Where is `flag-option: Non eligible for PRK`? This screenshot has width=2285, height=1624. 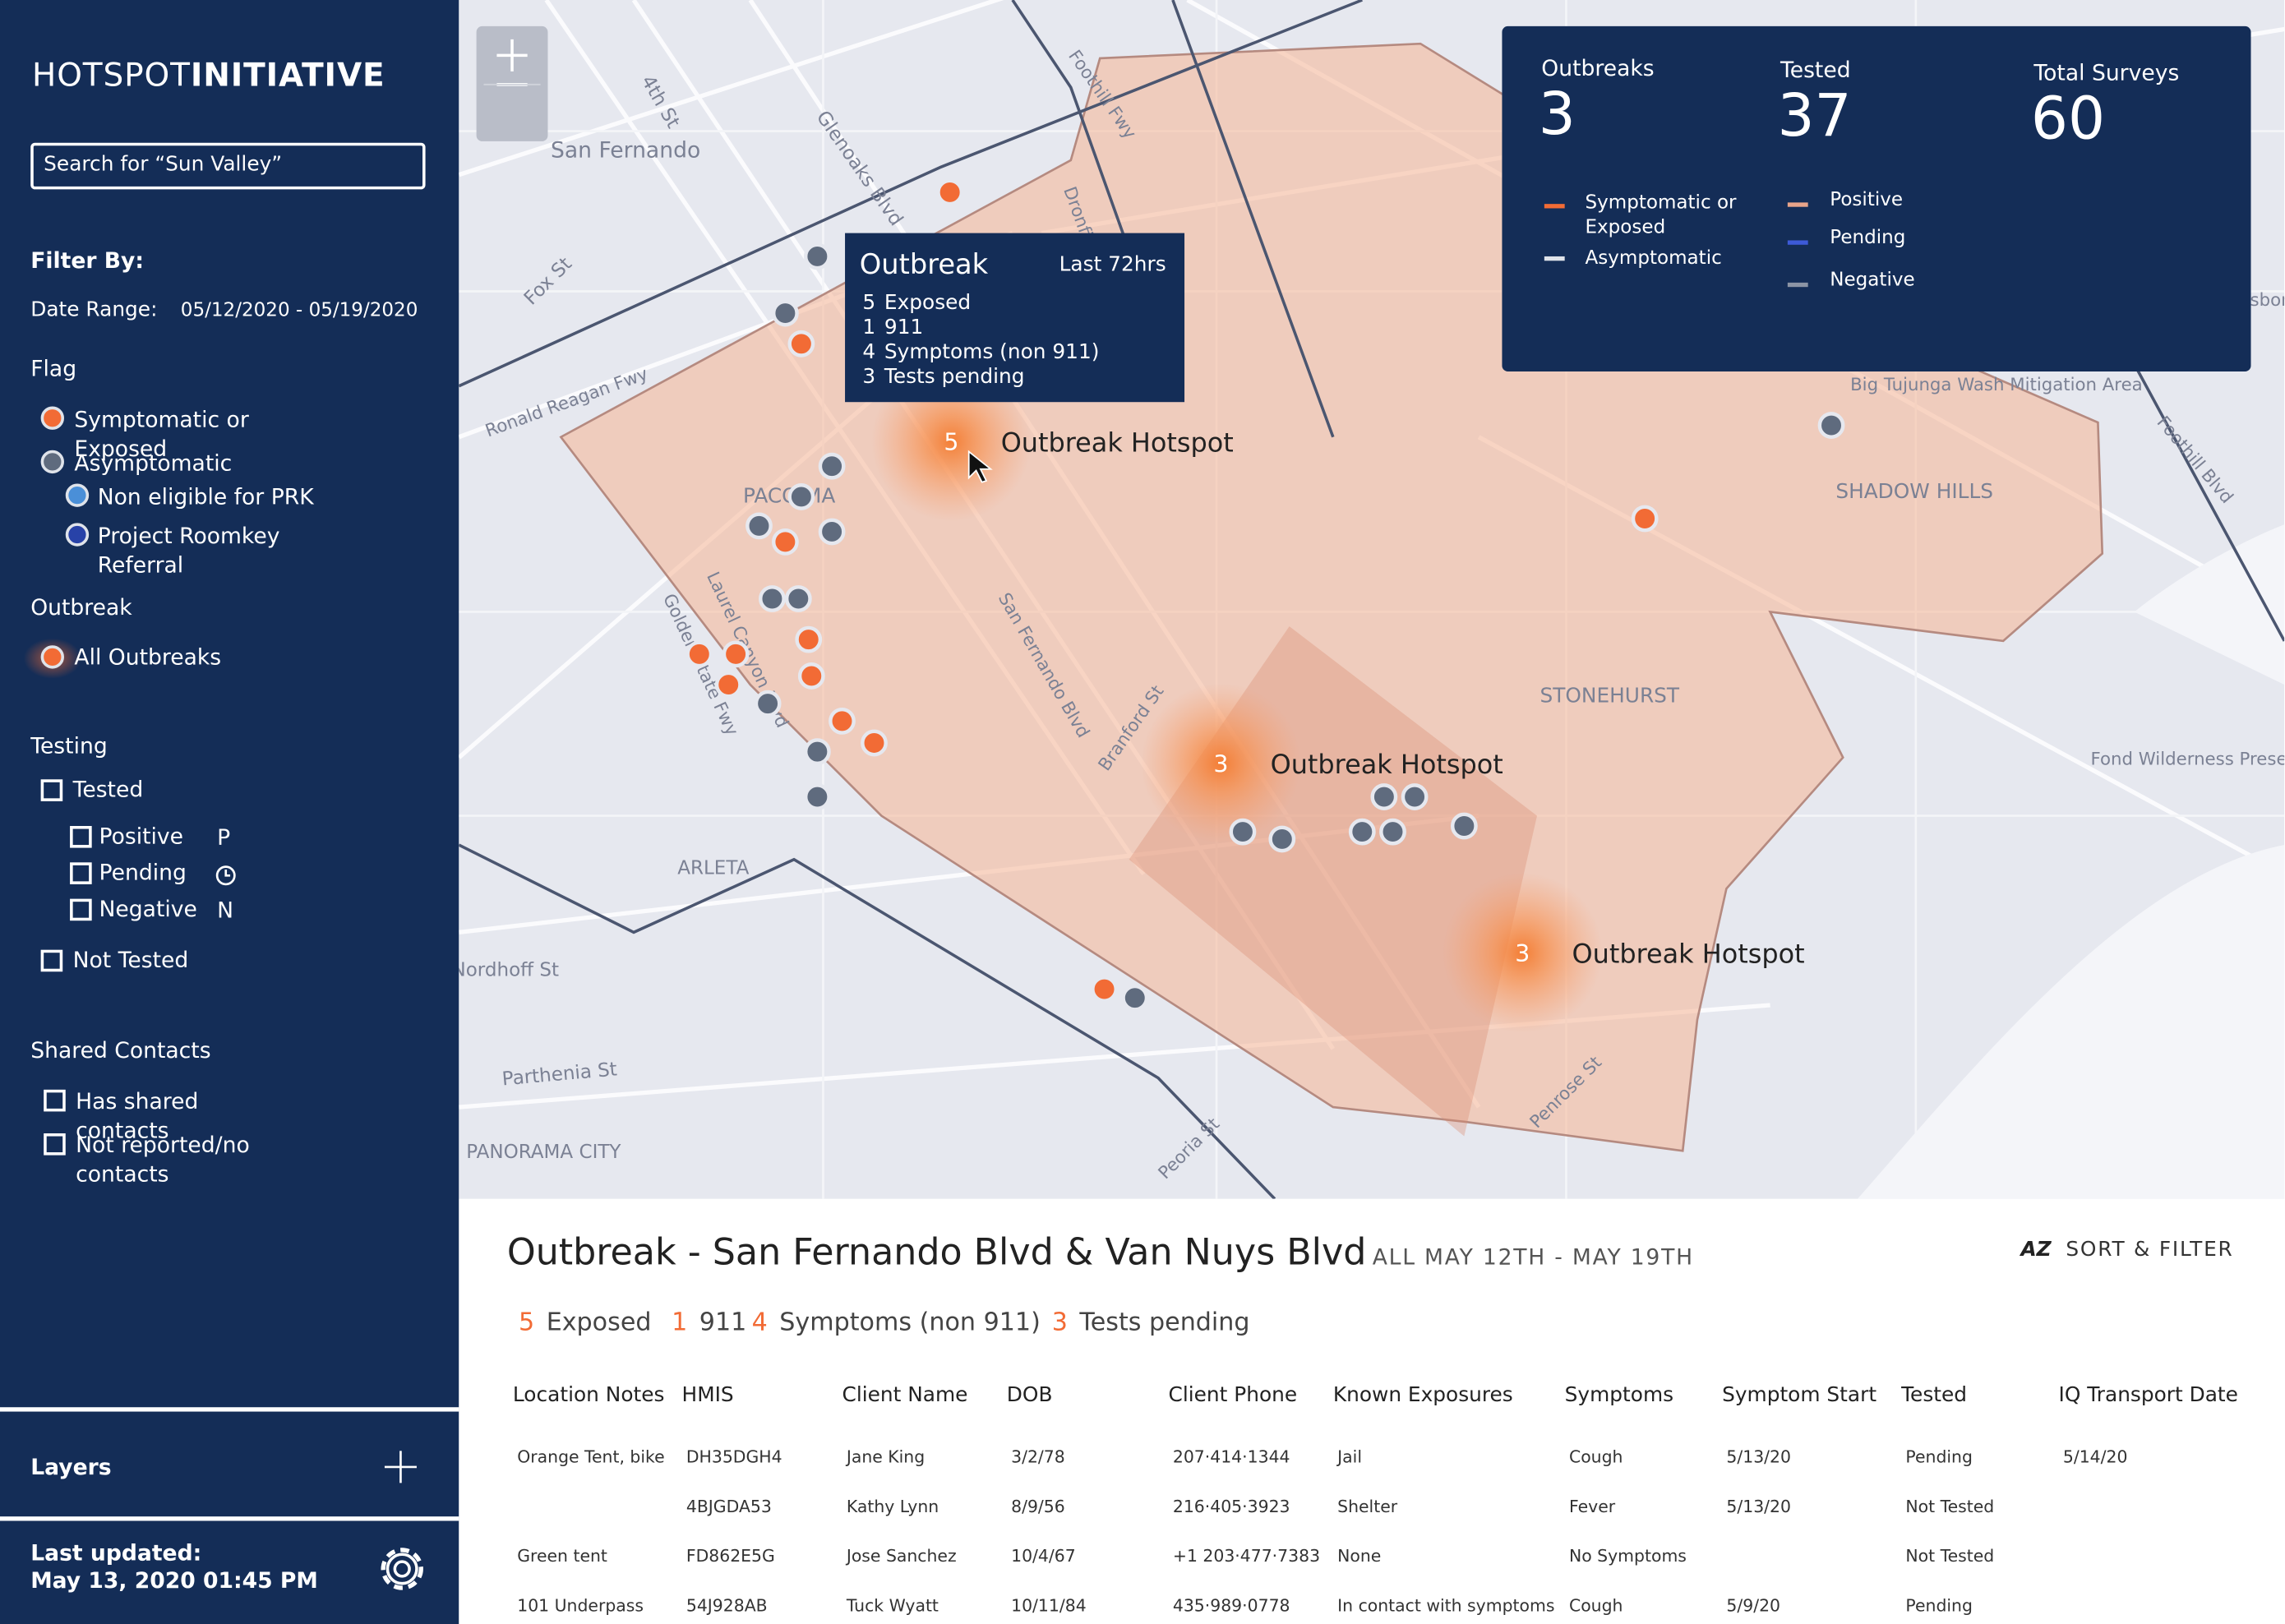 flag-option: Non eligible for PRK is located at coordinates (205, 496).